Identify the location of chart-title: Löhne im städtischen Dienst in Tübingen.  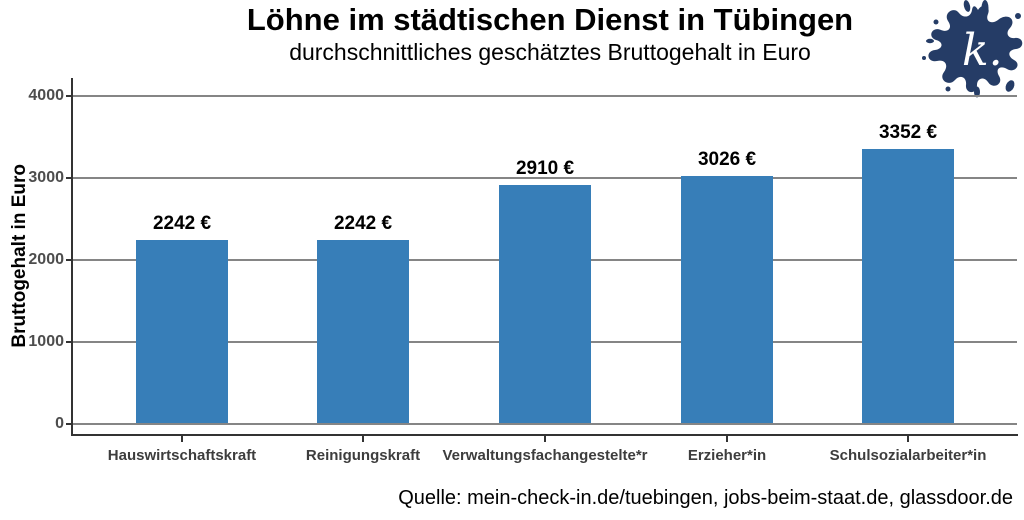
(550, 19).